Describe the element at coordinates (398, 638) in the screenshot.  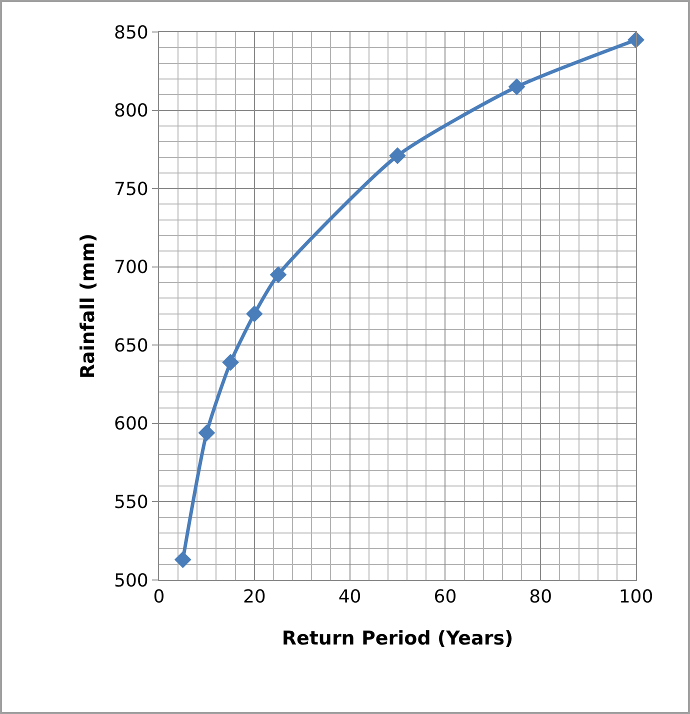
I see `x-axis-title: Return Period (Years)` at that location.